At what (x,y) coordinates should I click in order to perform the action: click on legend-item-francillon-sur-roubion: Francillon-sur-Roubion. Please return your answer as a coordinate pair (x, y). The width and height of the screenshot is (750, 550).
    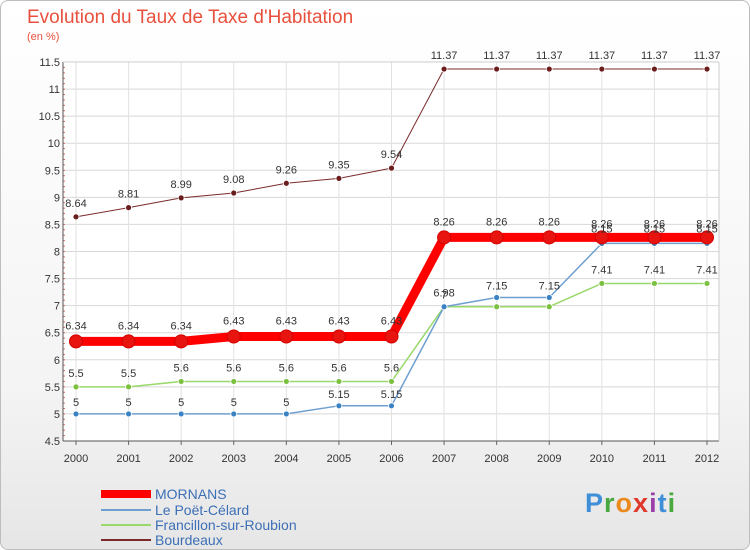
    Looking at the image, I should click on (199, 525).